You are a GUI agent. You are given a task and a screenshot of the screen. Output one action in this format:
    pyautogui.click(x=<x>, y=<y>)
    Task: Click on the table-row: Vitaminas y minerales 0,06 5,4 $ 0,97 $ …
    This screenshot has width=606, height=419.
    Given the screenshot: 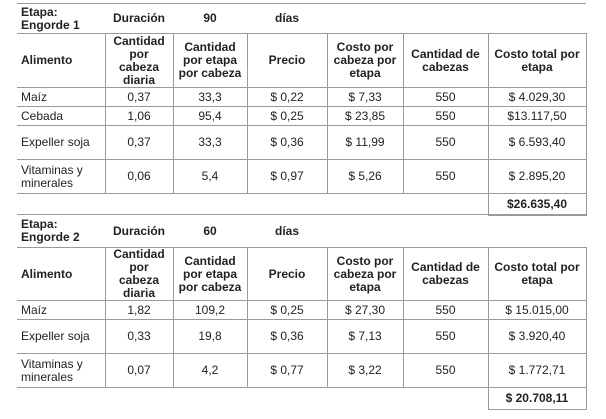 What is the action you would take?
    pyautogui.click(x=302, y=176)
    